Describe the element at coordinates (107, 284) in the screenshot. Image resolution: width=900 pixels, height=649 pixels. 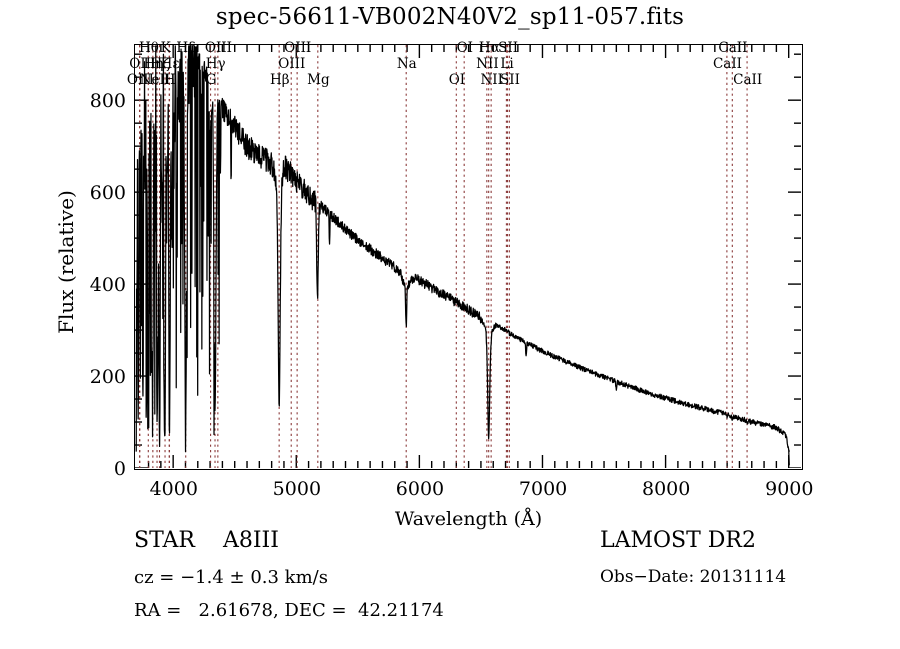
I see `y-tick-label: 400` at that location.